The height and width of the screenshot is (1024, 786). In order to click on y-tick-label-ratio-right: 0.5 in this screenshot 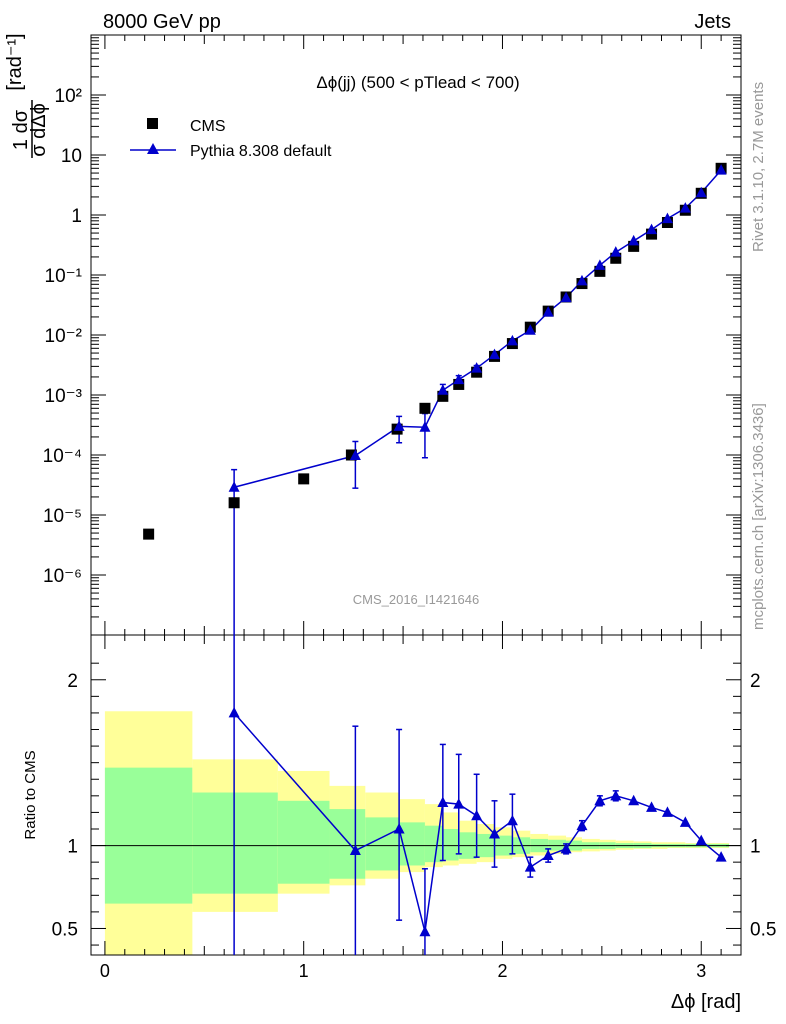, I will do `click(763, 929)`.